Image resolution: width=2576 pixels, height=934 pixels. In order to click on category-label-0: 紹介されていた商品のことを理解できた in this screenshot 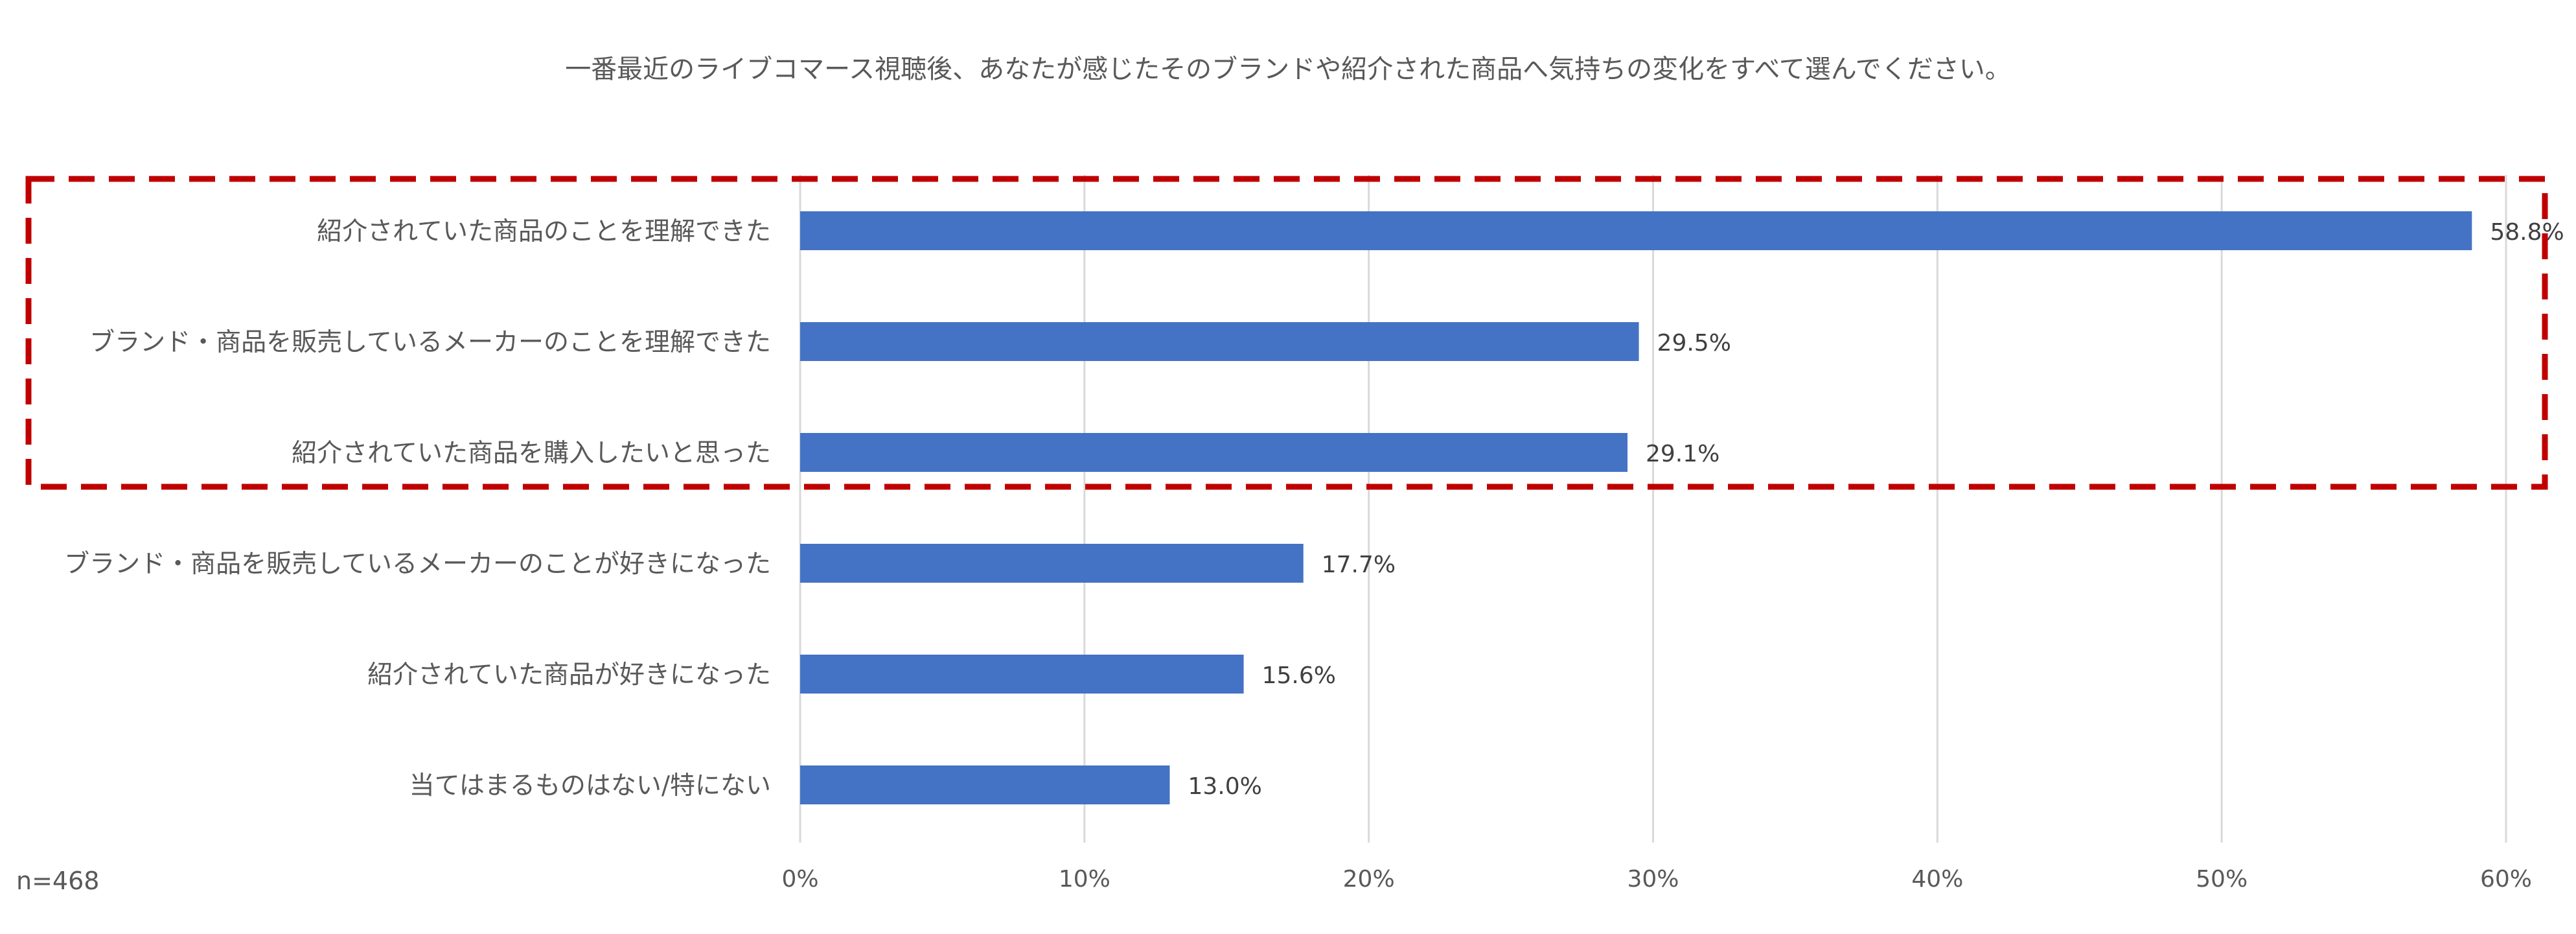, I will do `click(544, 231)`.